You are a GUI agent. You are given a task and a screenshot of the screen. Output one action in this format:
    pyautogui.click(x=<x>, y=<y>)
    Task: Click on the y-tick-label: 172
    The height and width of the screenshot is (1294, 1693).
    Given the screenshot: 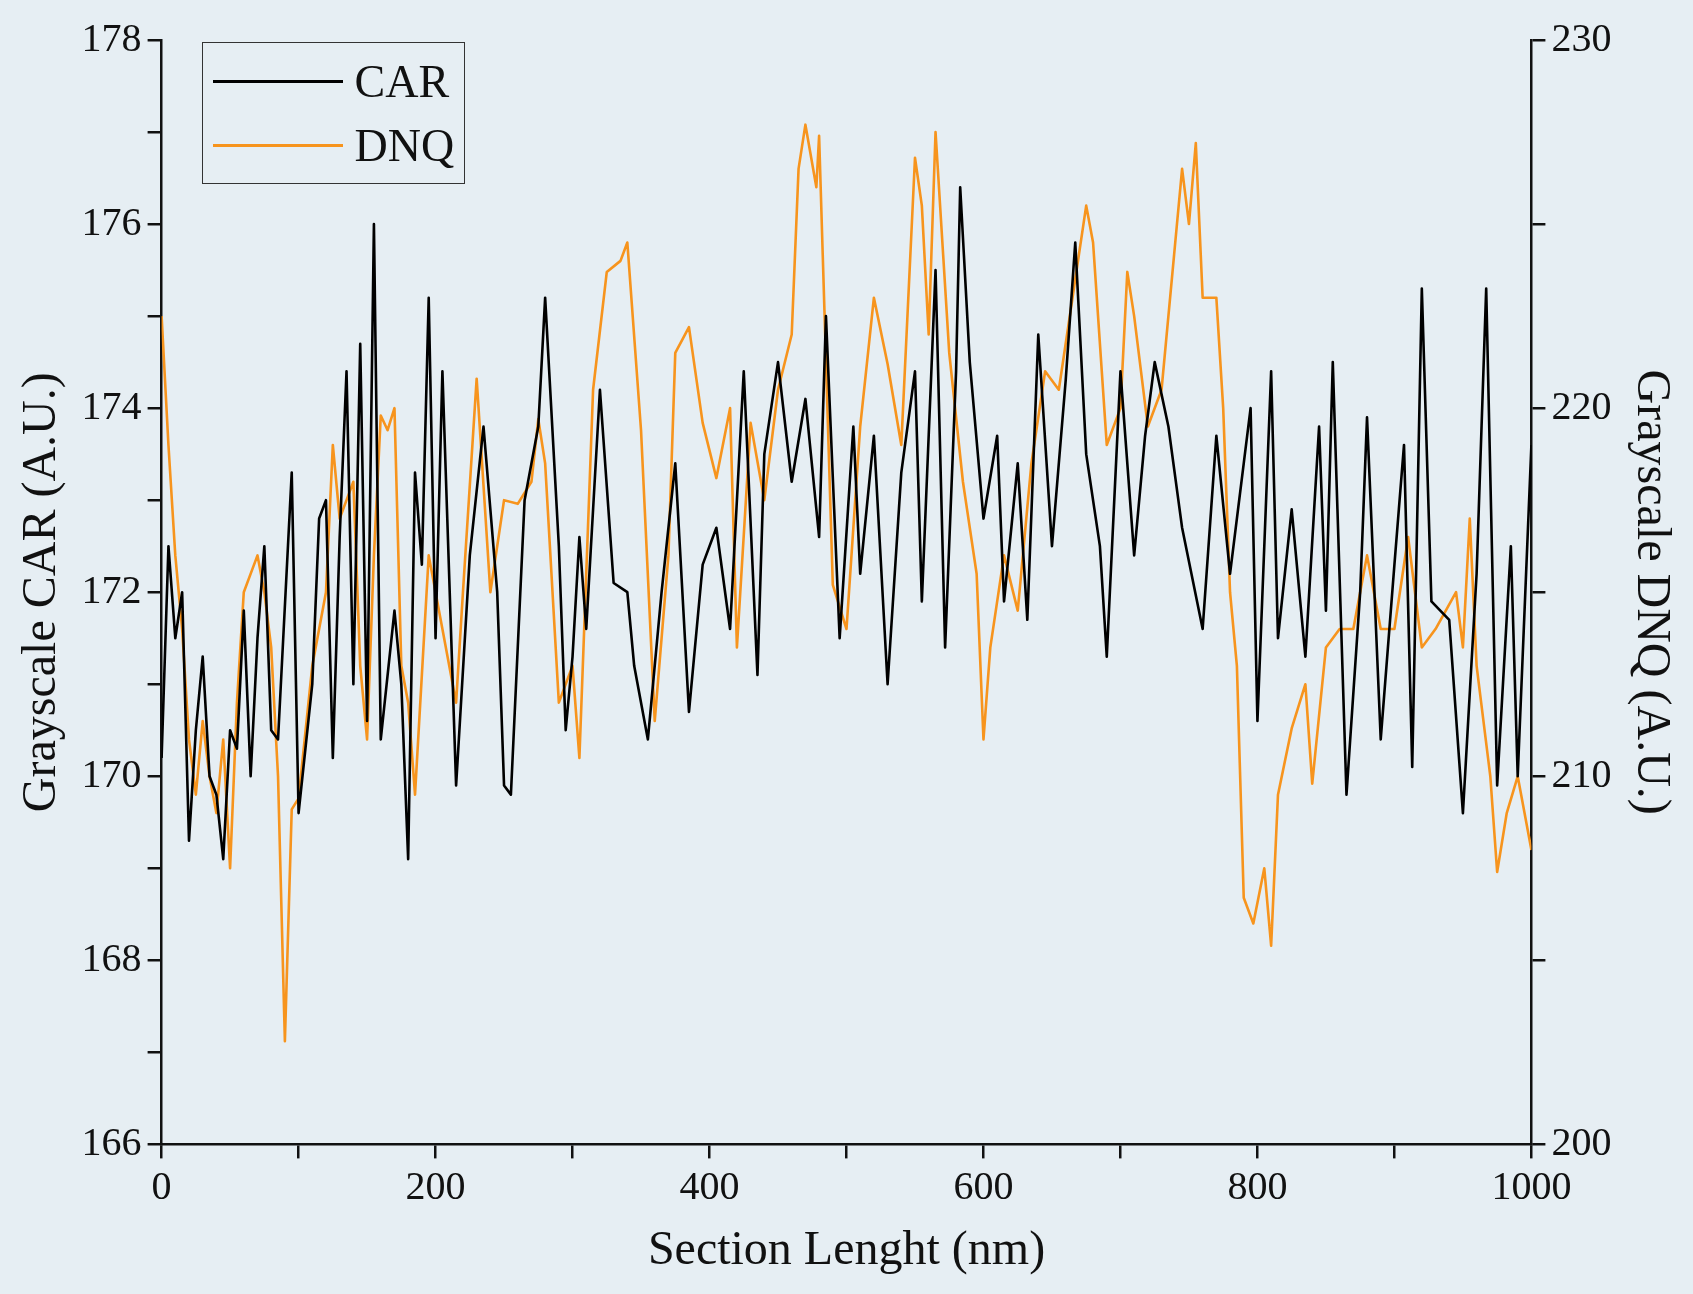 What is the action you would take?
    pyautogui.click(x=111, y=589)
    